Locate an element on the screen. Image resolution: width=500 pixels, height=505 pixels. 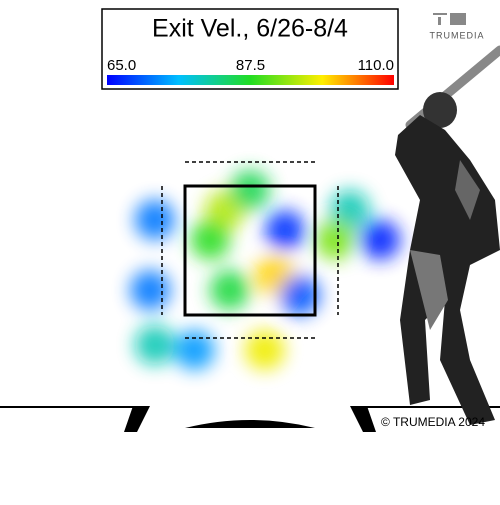
shadow-zone is located at coordinates (250, 250).